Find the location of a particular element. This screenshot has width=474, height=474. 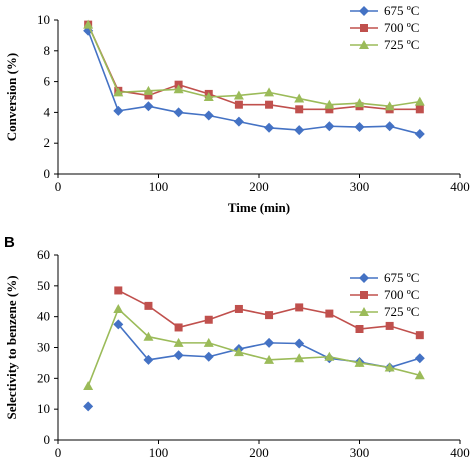

x-axis-label: Time (min) is located at coordinates (259, 207).